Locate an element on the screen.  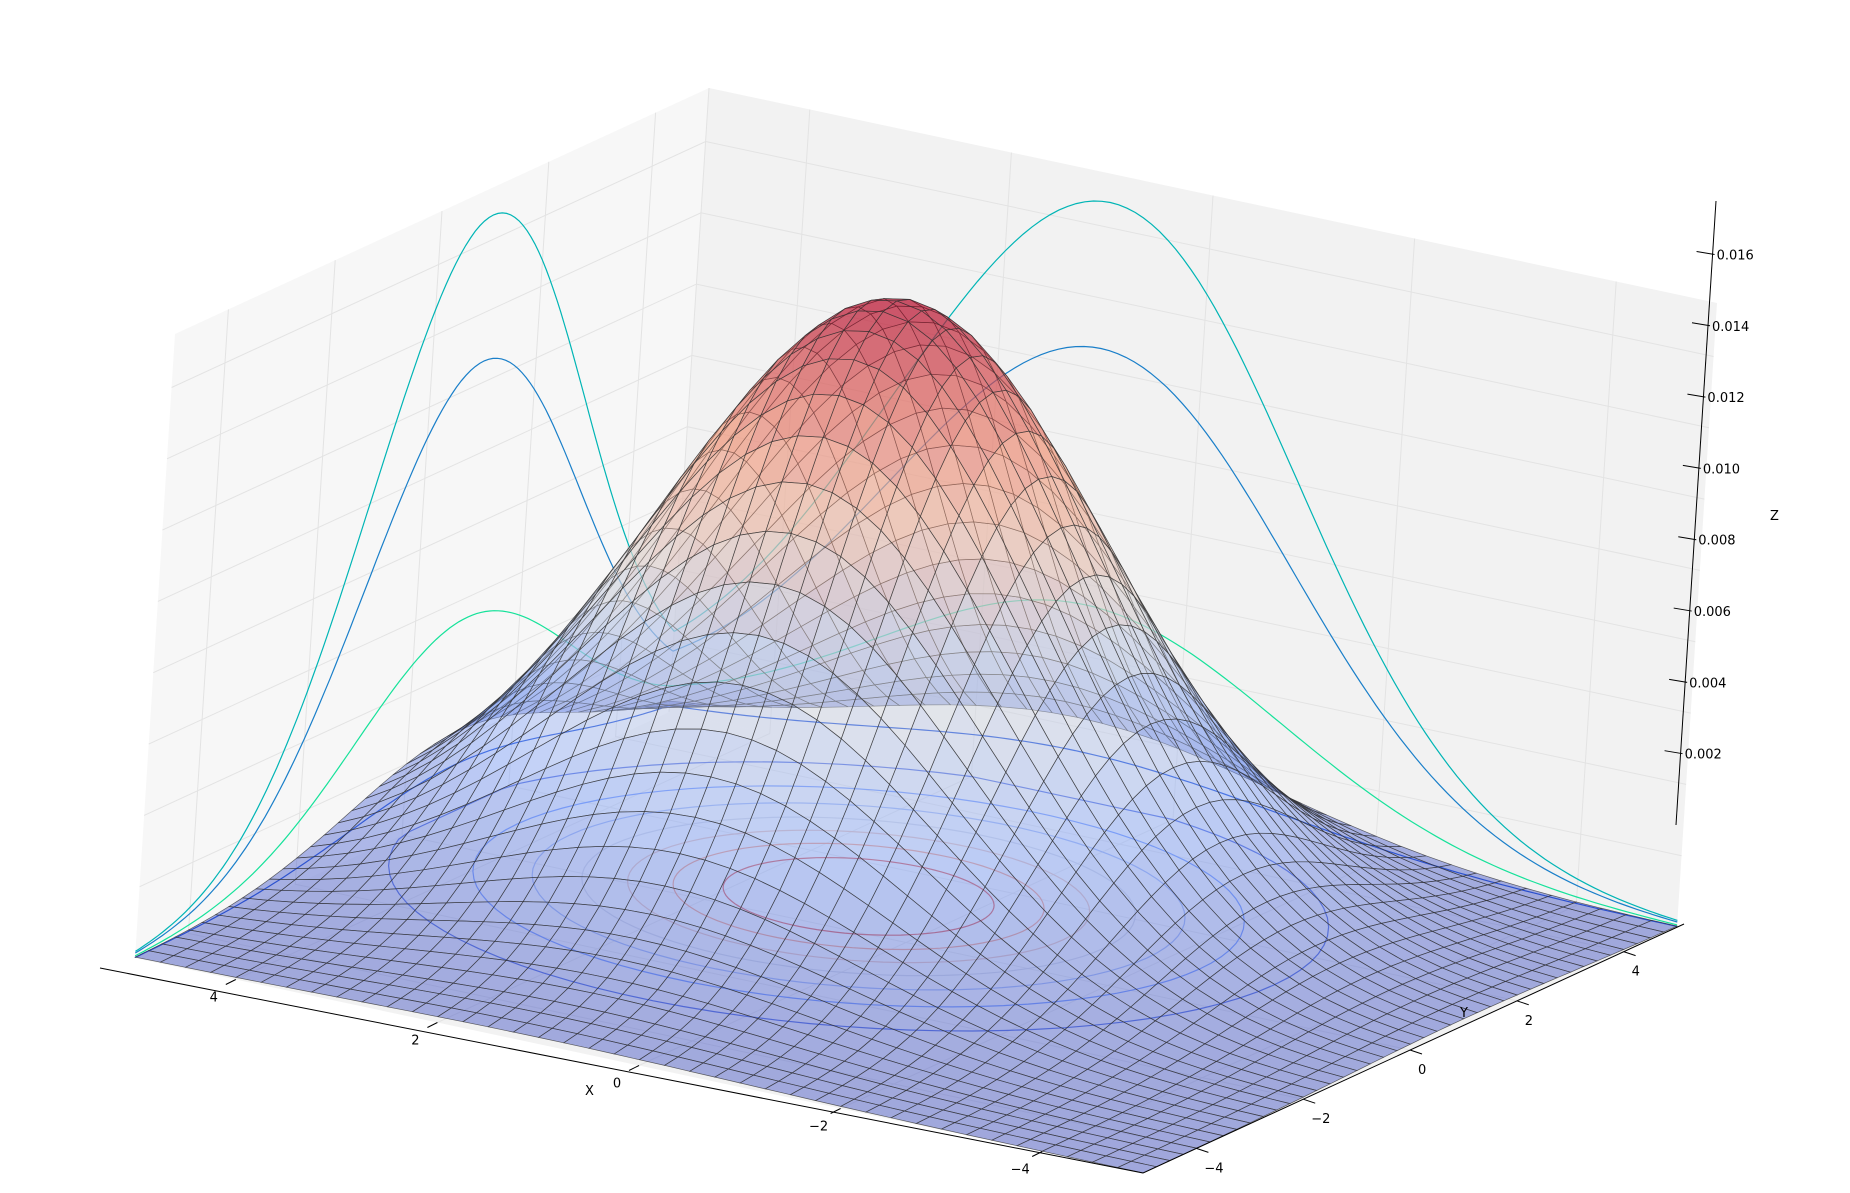
z-tick-label: 0.010 is located at coordinates (1721, 469).